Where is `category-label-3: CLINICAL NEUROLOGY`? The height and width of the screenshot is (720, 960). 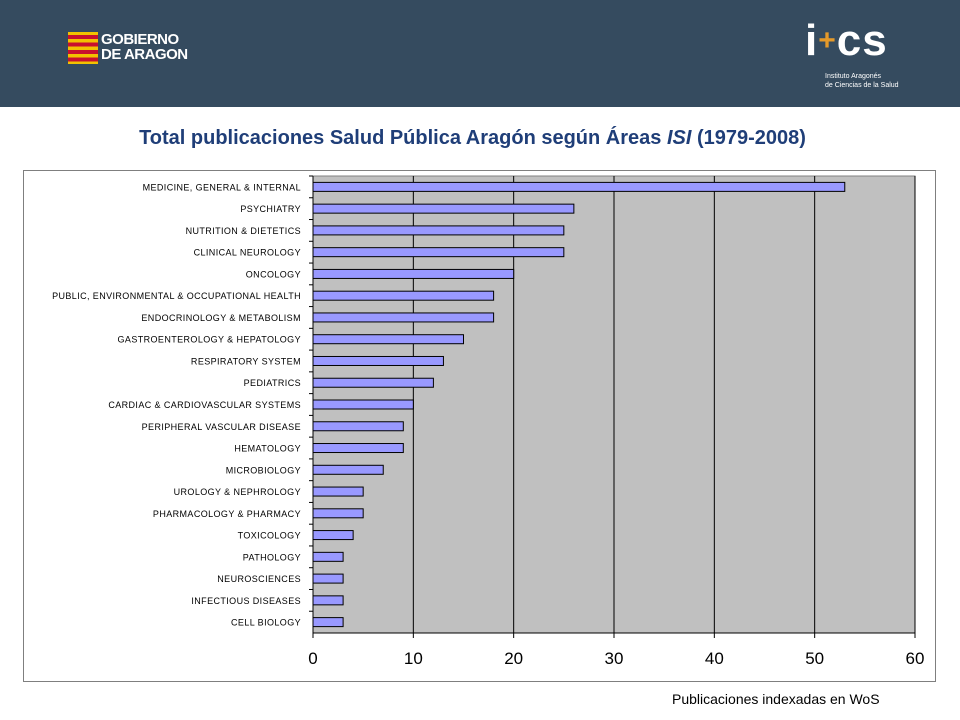 category-label-3: CLINICAL NEUROLOGY is located at coordinates (247, 253).